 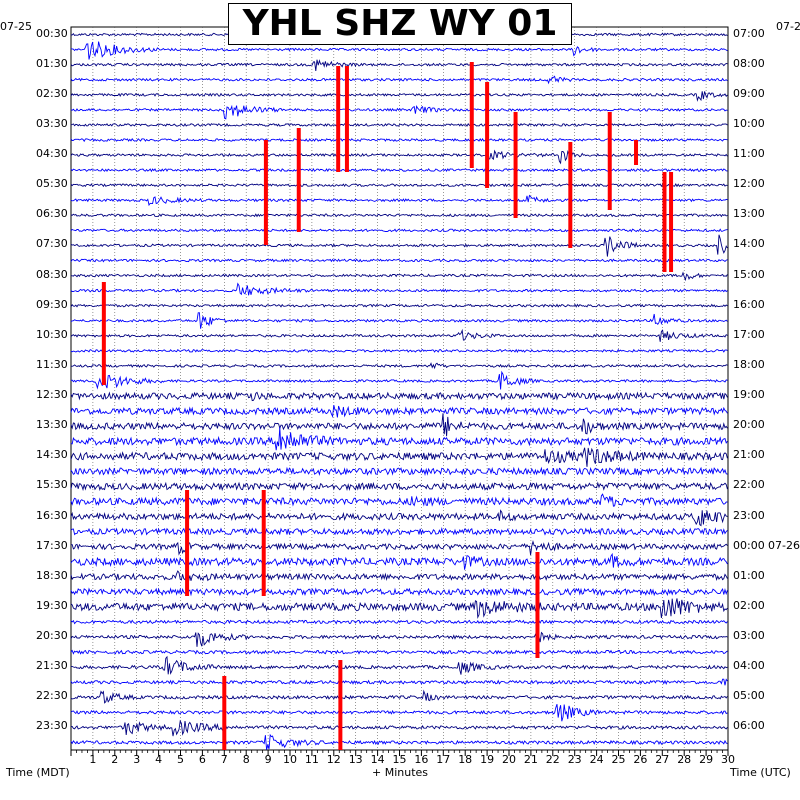 What do you see at coordinates (596, 759) in the screenshot?
I see `x-tick-label: 24` at bounding box center [596, 759].